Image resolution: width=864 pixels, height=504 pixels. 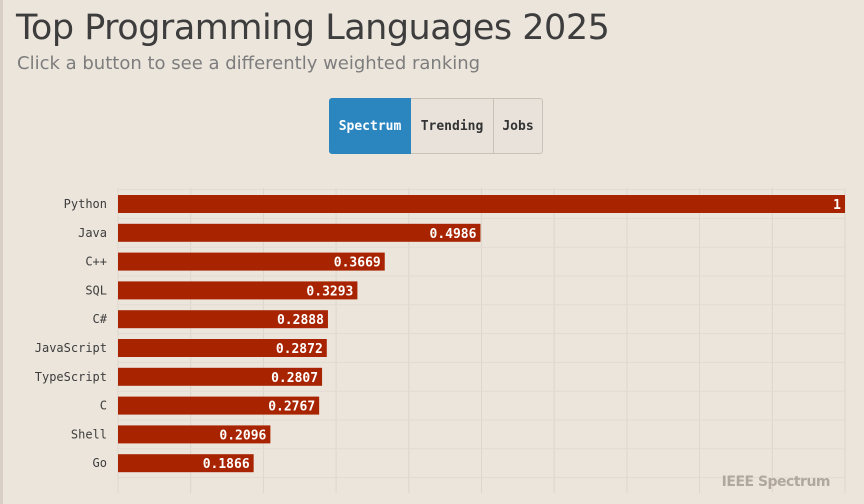 What do you see at coordinates (481, 204) in the screenshot?
I see `bar-python` at bounding box center [481, 204].